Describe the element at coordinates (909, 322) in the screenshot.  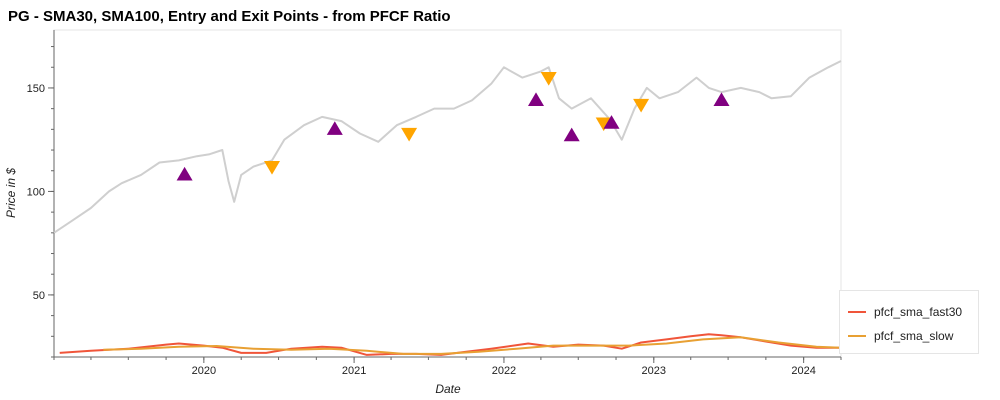
I see `legend: pfcf_sma_fast30 pfcf_sma_slow` at that location.